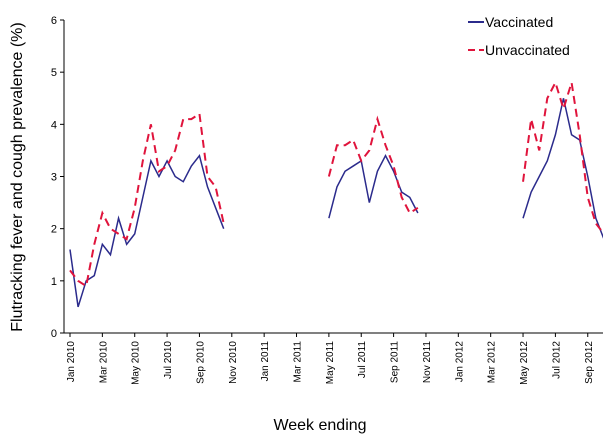 The height and width of the screenshot is (441, 603). Describe the element at coordinates (54, 73) in the screenshot. I see `y-tick-label: 5` at that location.